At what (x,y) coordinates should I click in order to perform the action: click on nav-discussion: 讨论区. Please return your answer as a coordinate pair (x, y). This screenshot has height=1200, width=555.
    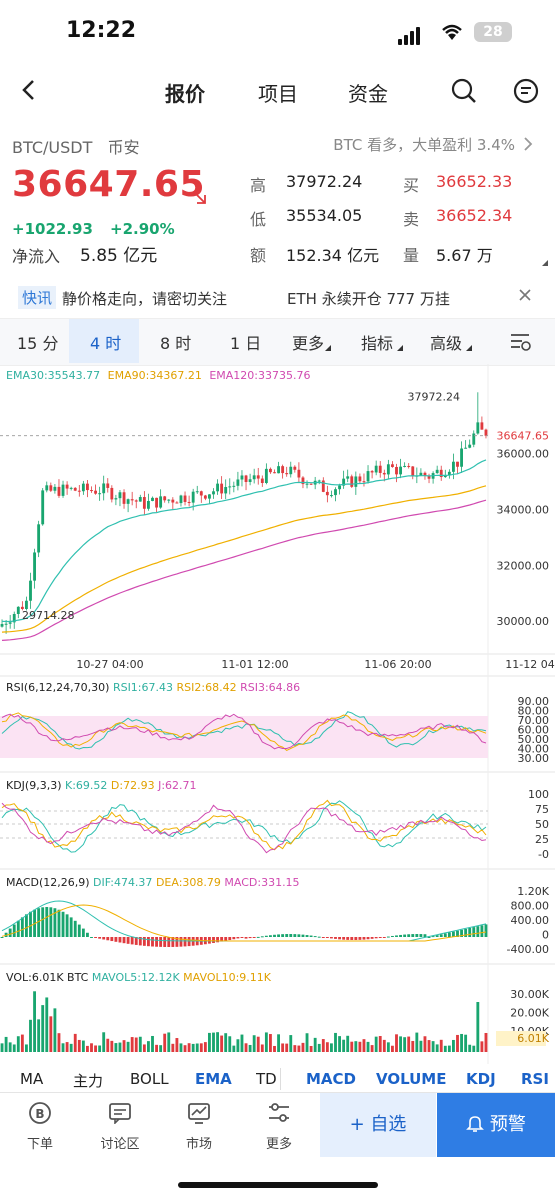
    Looking at the image, I should click on (120, 1144).